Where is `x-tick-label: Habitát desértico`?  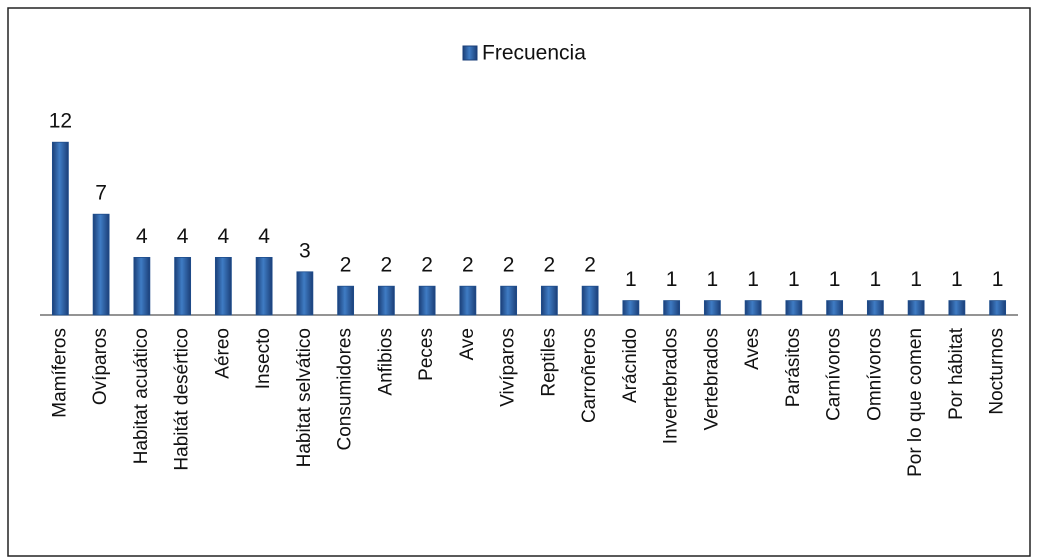 x-tick-label: Habitát desértico is located at coordinates (182, 399).